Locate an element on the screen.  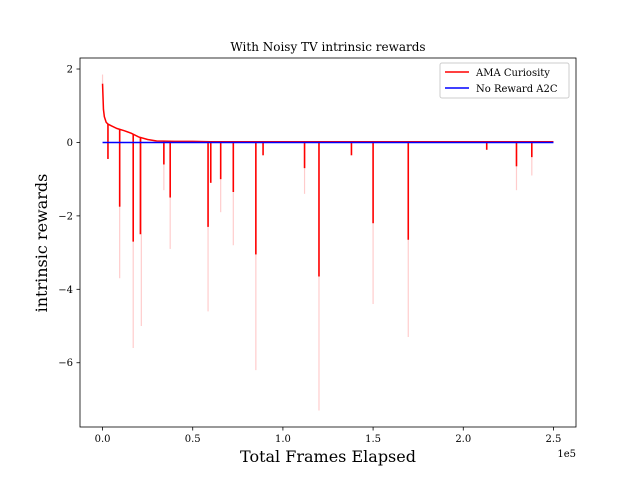
x-axis-label: Total Frames Elapsed is located at coordinates (328, 456).